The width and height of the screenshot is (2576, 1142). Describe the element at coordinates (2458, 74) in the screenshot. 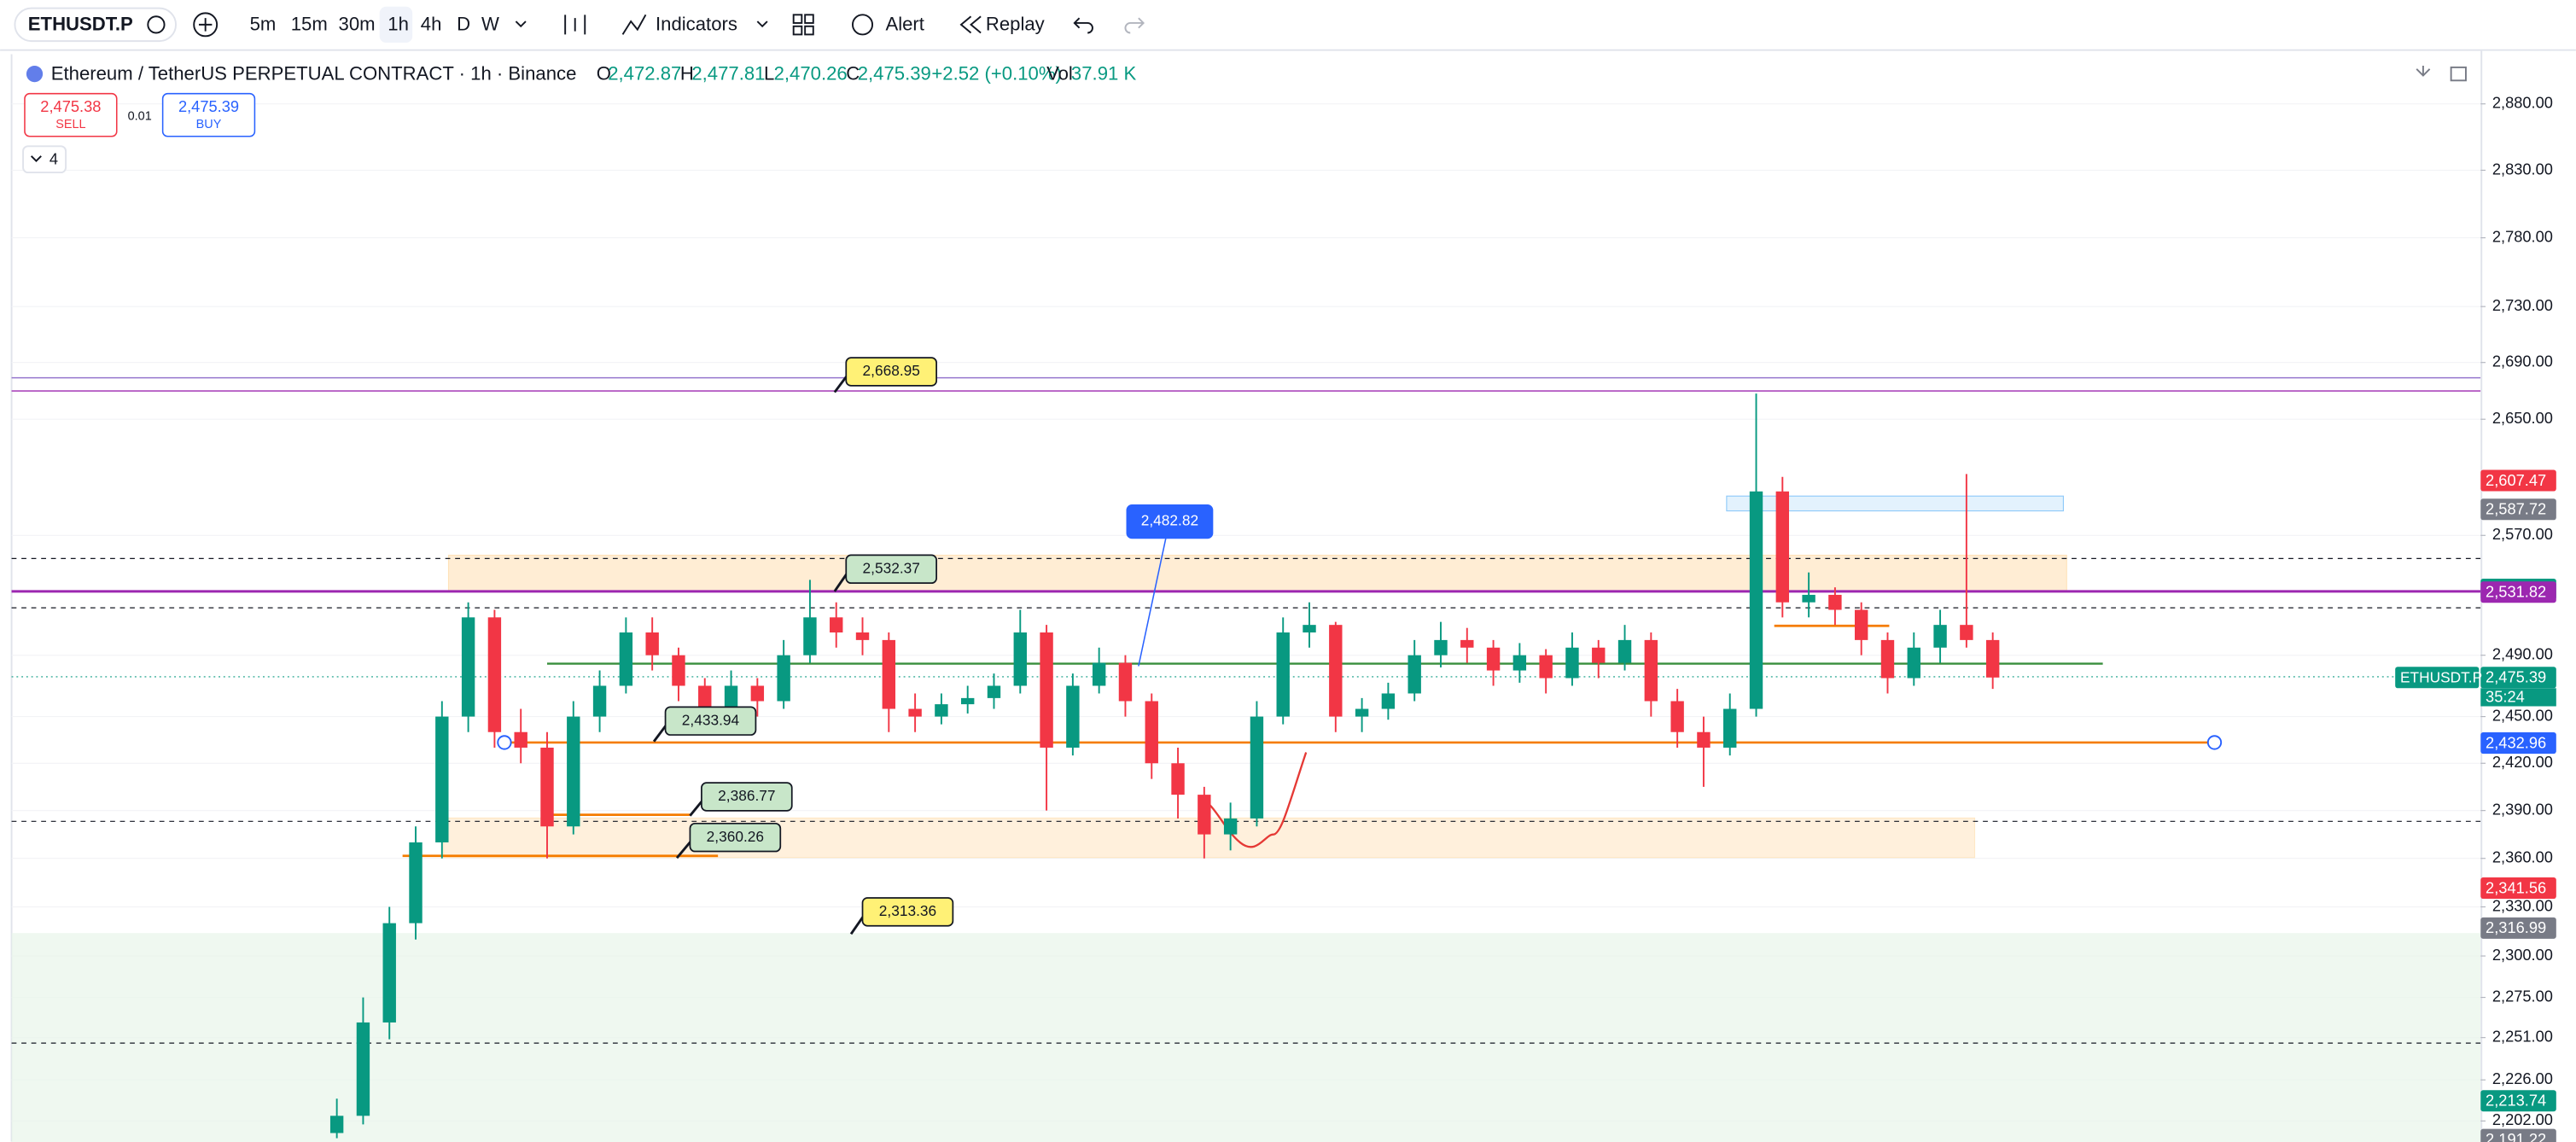

I see `legend-settings` at that location.